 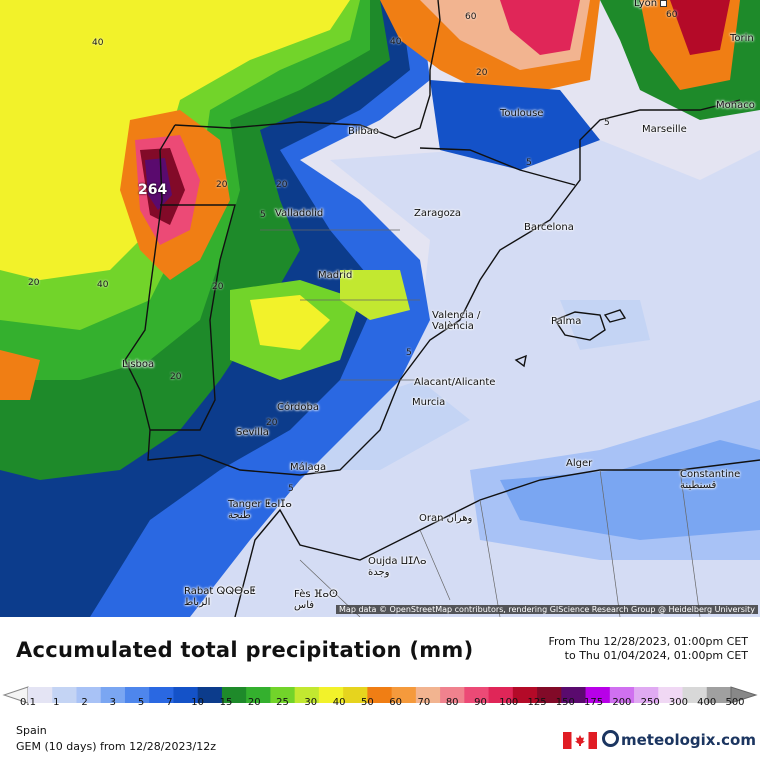 What do you see at coordinates (254, 702) in the screenshot?
I see `legend-tick-label: 20` at bounding box center [254, 702].